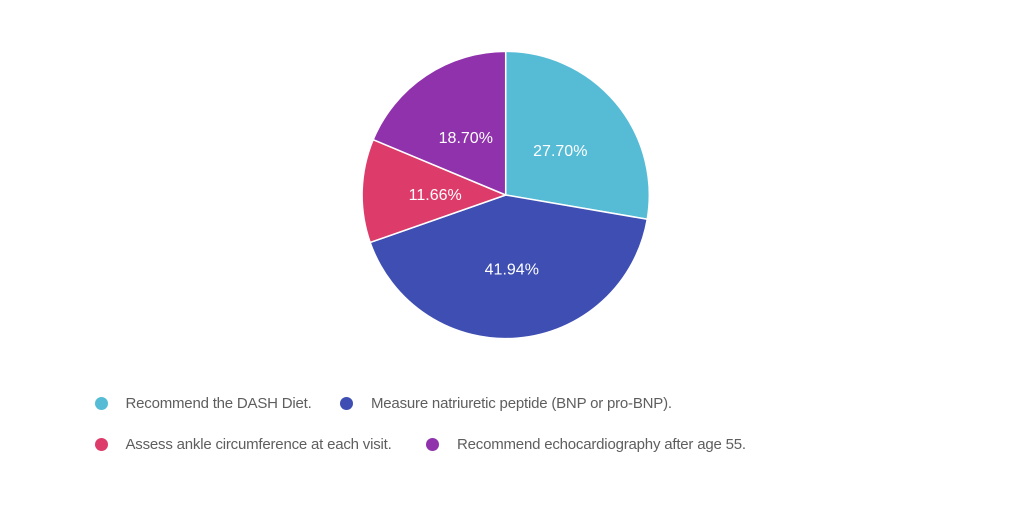 This screenshot has width=1024, height=505. Describe the element at coordinates (435, 195) in the screenshot. I see `svg-text: 11.66%` at that location.